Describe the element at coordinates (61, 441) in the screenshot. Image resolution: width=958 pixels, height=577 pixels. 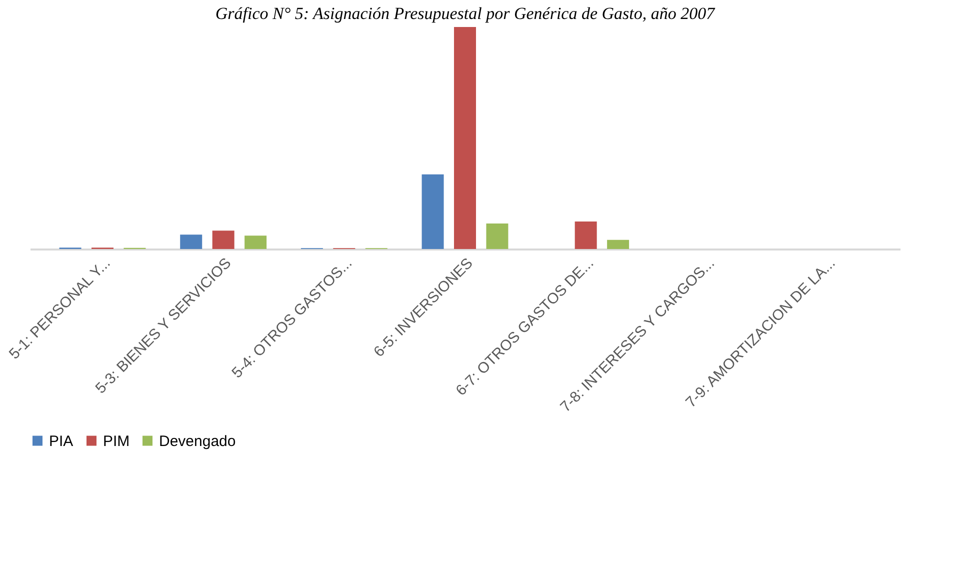
I see `legend-label: PIA` at that location.